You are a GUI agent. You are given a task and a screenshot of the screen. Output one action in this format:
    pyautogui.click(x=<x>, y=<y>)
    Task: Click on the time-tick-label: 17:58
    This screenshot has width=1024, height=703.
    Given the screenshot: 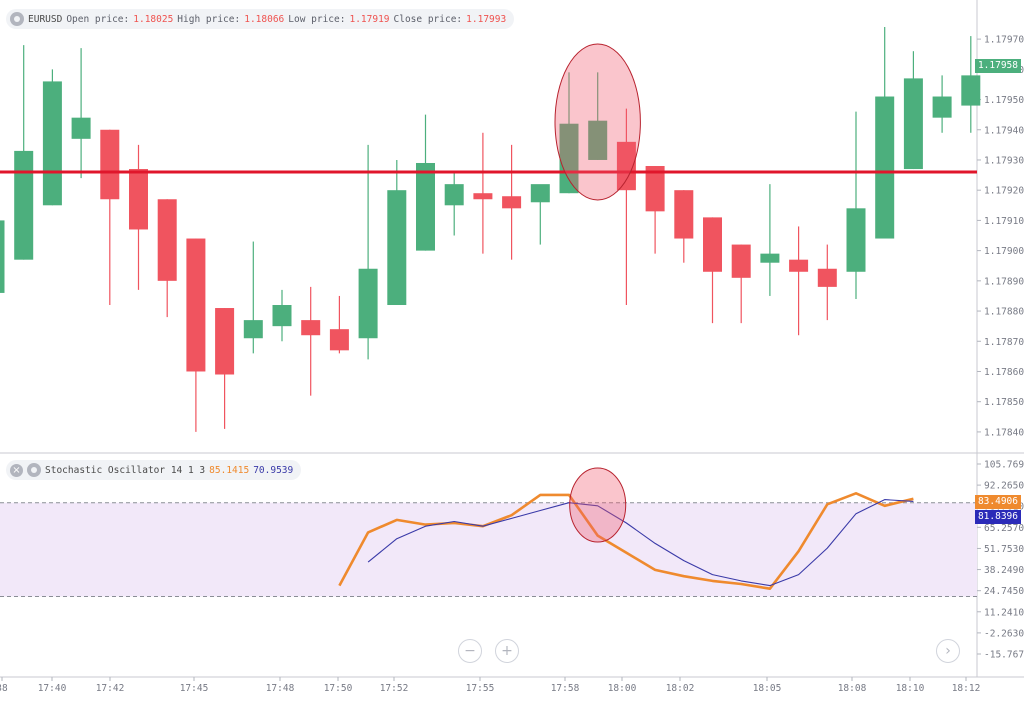 What is the action you would take?
    pyautogui.click(x=565, y=688)
    